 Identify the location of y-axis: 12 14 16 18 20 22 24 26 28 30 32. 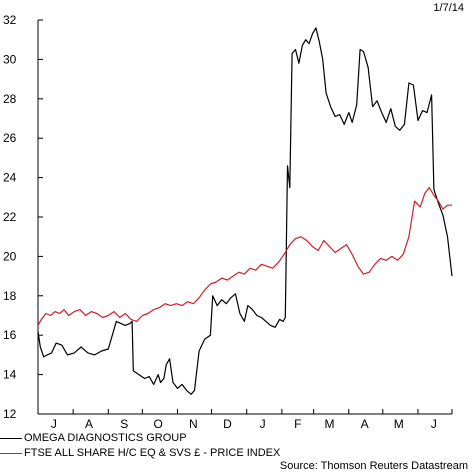
(23, 217).